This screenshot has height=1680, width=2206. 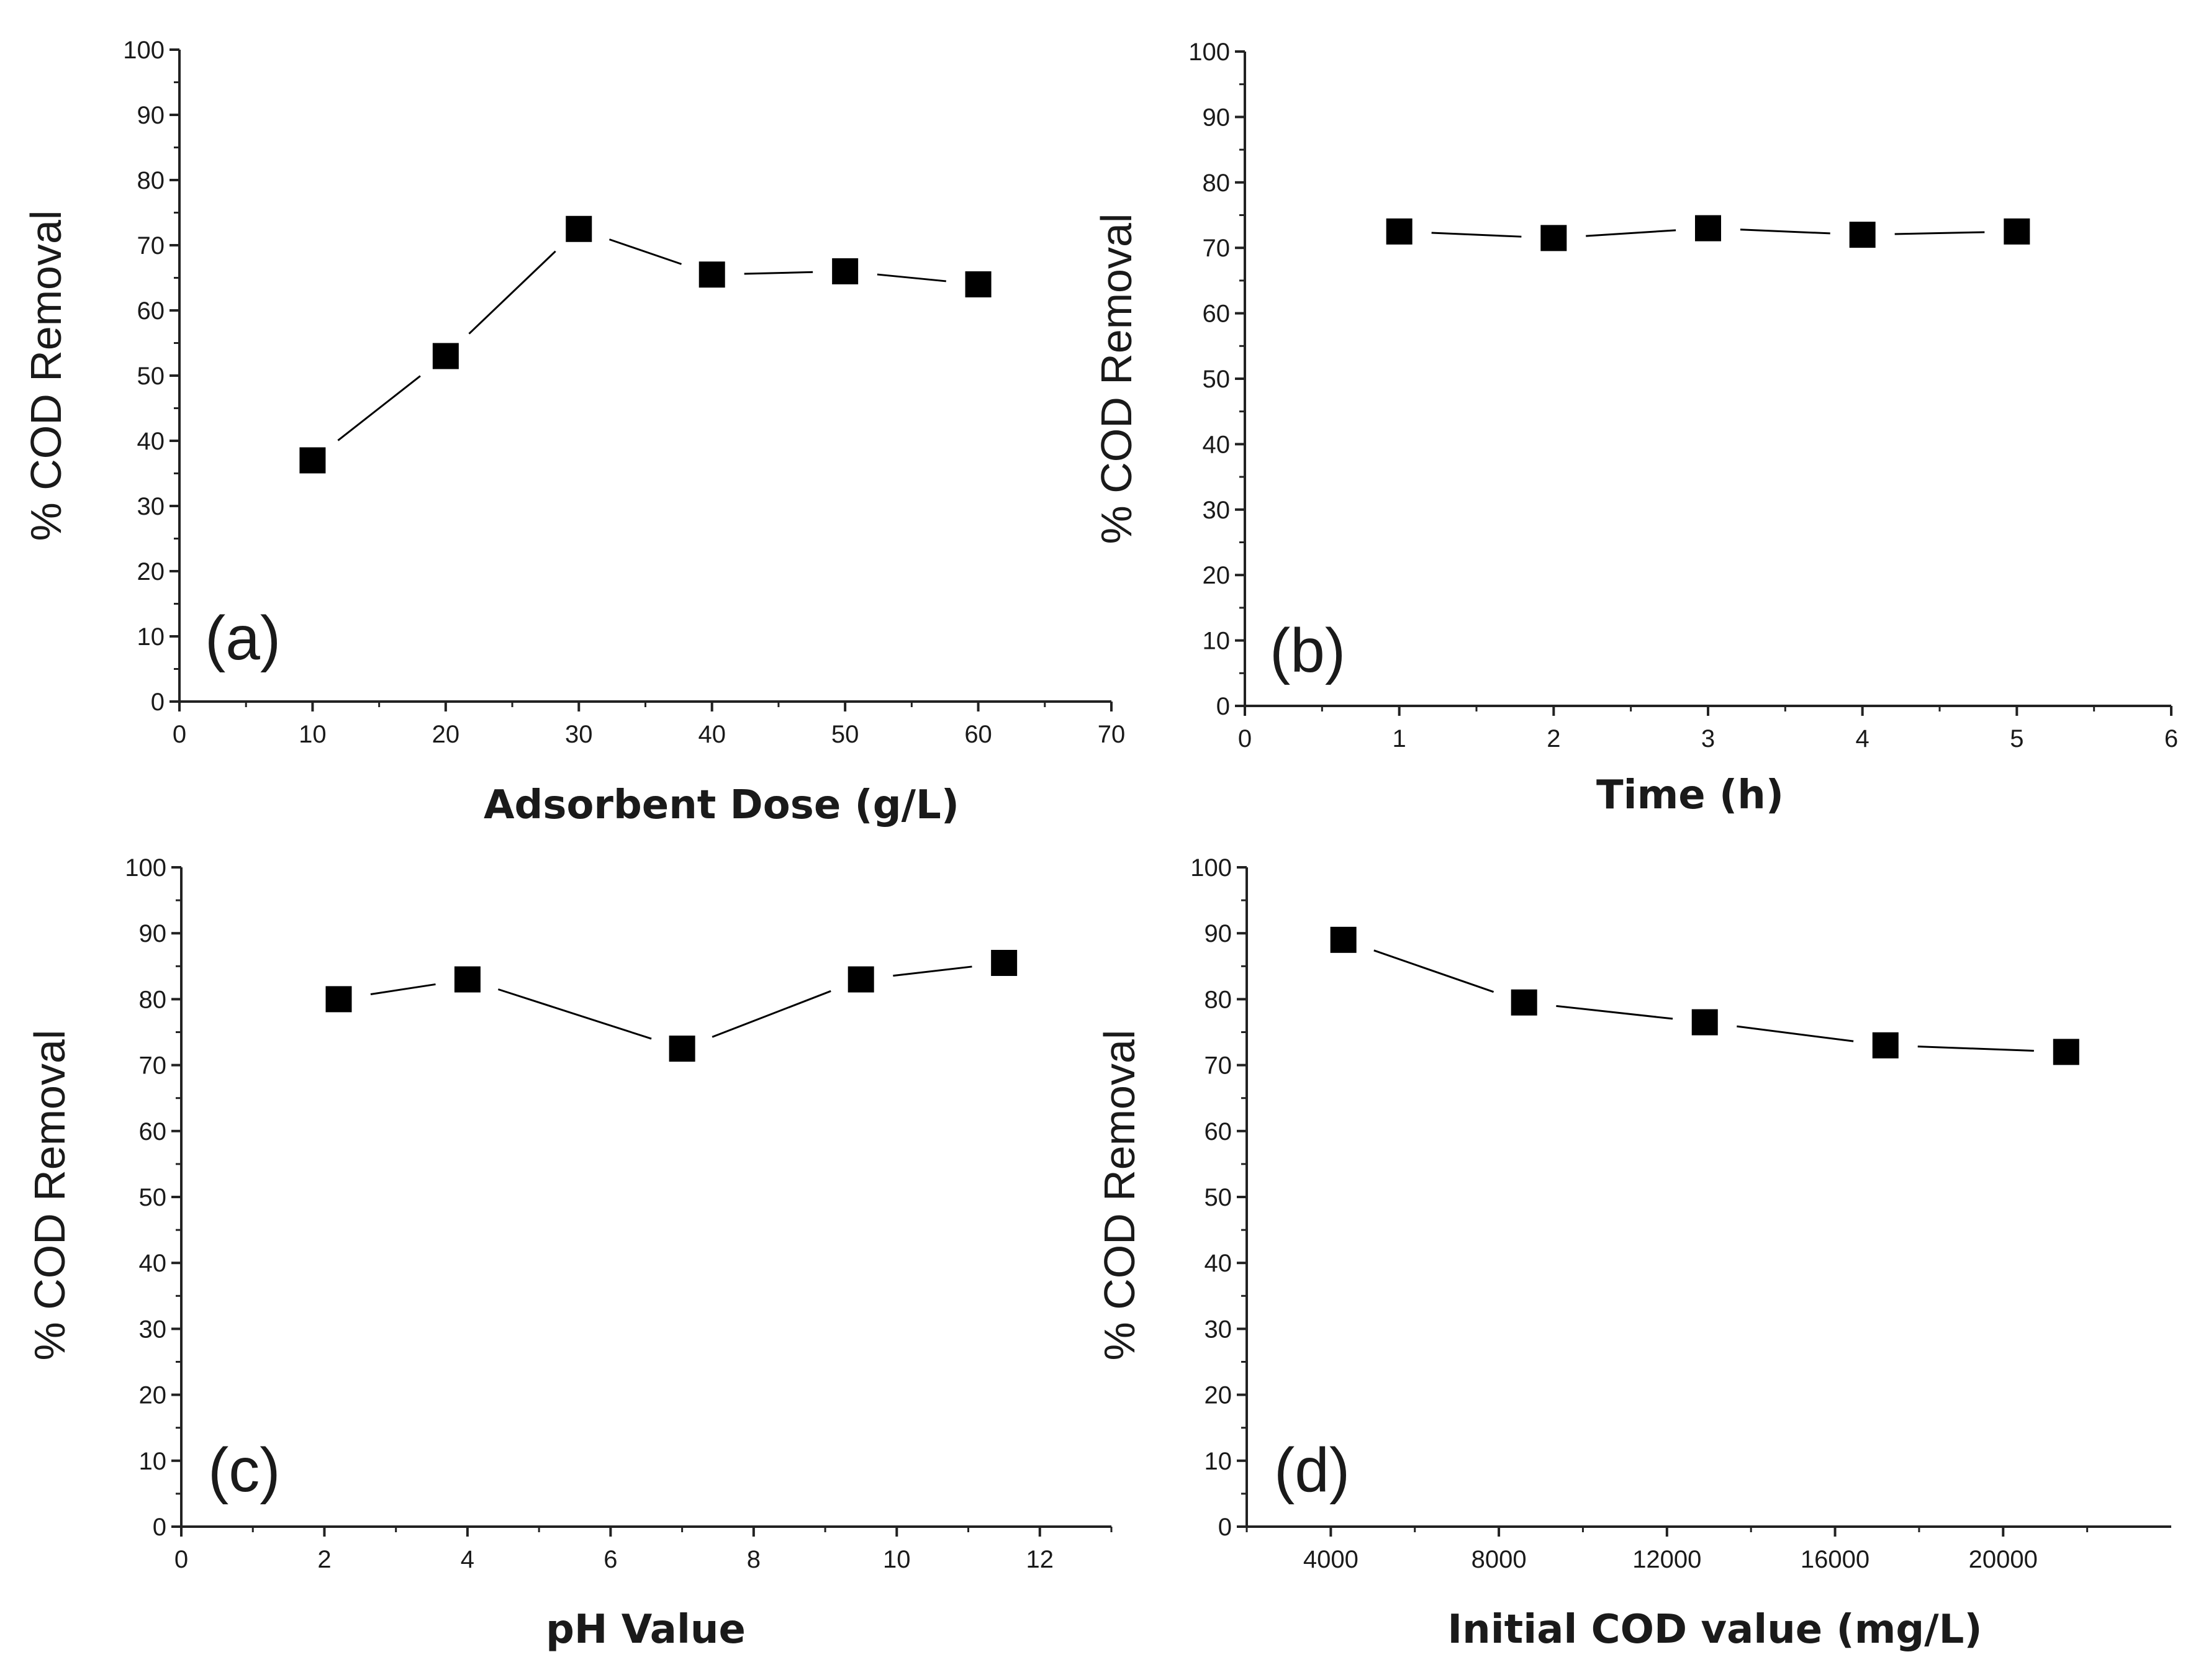 What do you see at coordinates (671, 1005) in the screenshot?
I see `series-c` at bounding box center [671, 1005].